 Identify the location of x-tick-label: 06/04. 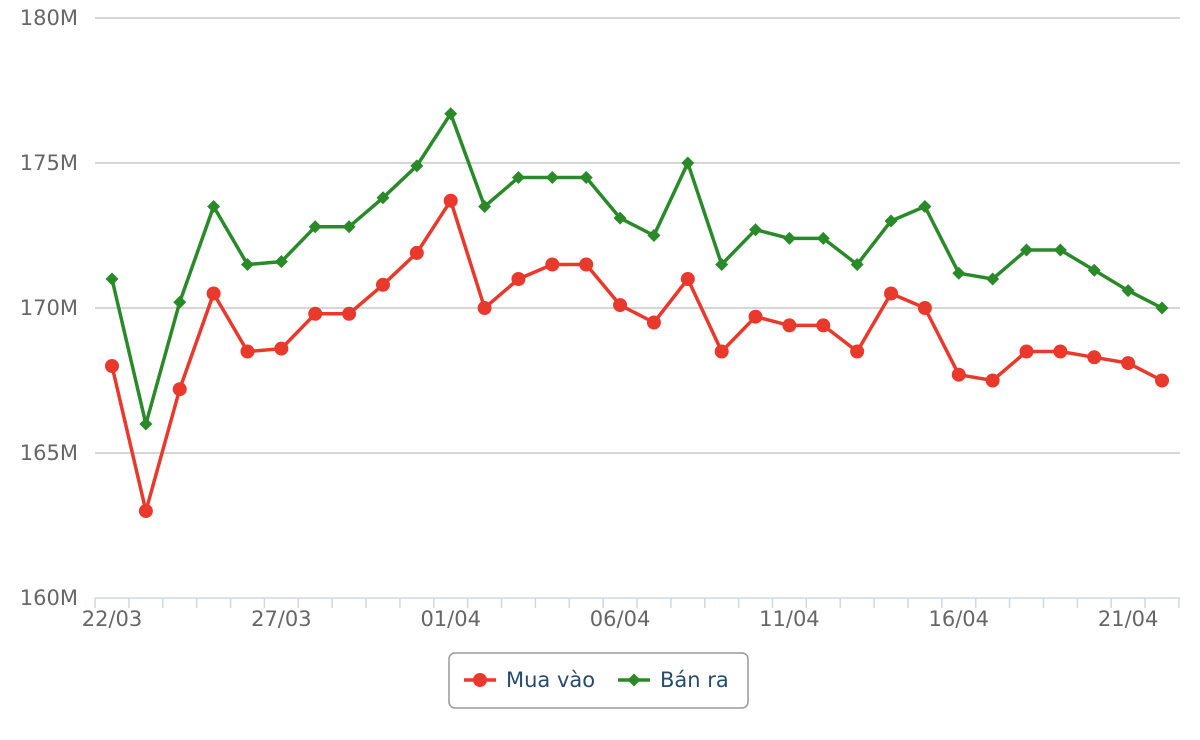
(620, 619).